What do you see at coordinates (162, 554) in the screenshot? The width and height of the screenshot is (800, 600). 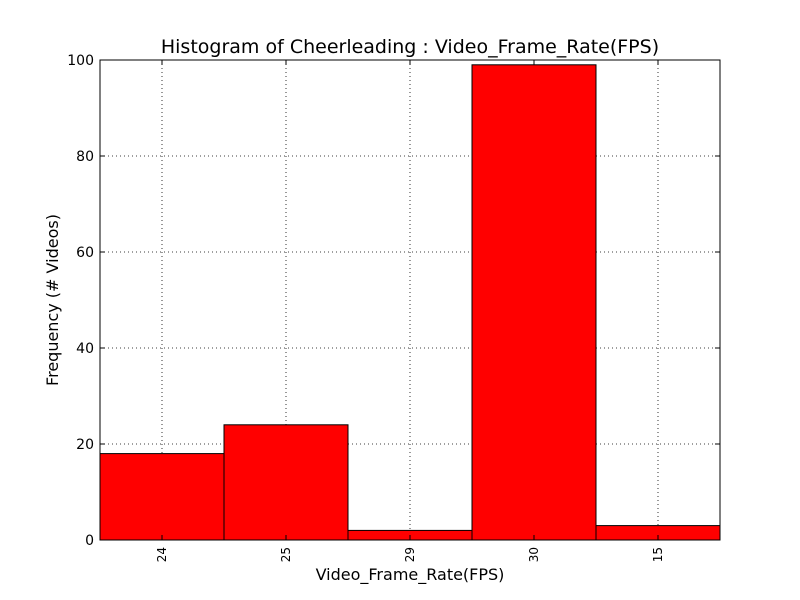 I see `x-tick-label: 24` at bounding box center [162, 554].